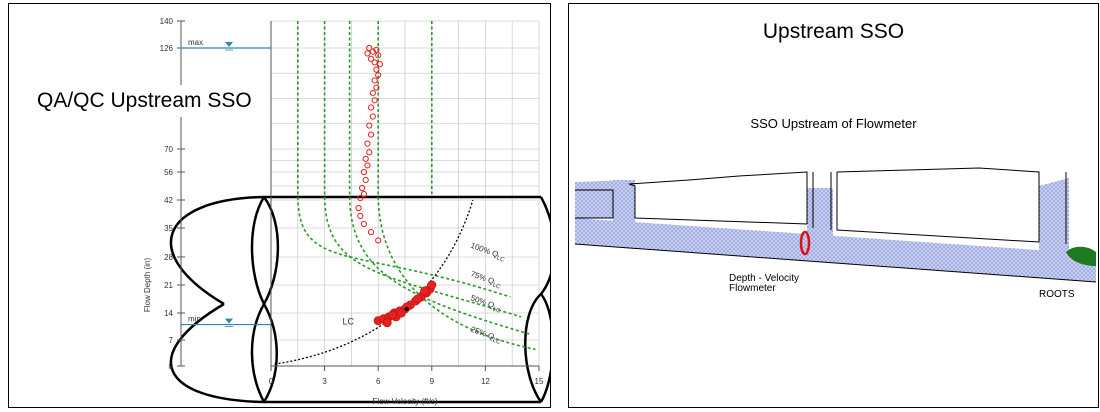 The height and width of the screenshot is (412, 1100). Describe the element at coordinates (396, 186) in the screenshot. I see `scatter-points` at that location.